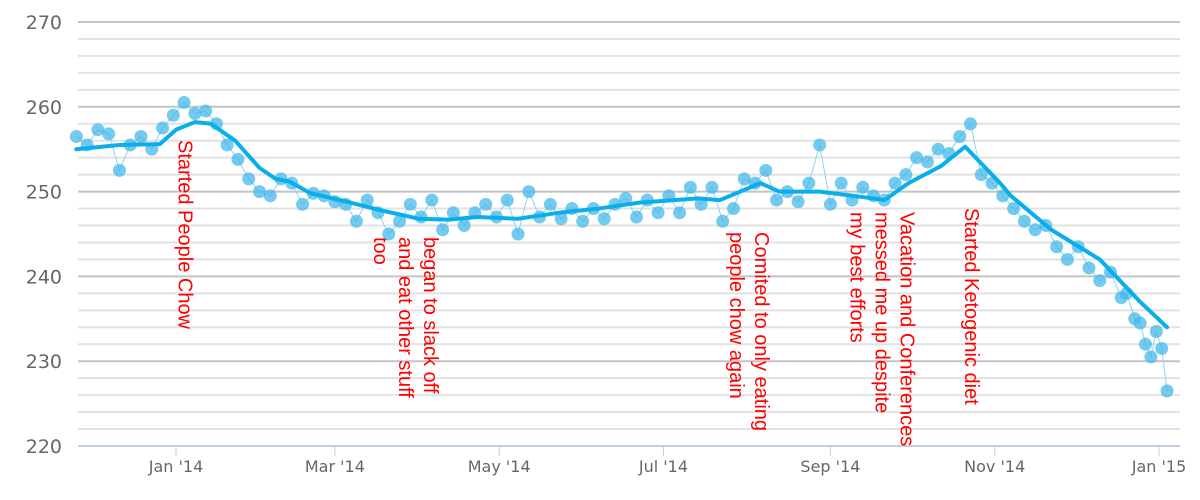  What do you see at coordinates (906, 329) in the screenshot?
I see `annotation-line: Vacation and Conferences` at bounding box center [906, 329].